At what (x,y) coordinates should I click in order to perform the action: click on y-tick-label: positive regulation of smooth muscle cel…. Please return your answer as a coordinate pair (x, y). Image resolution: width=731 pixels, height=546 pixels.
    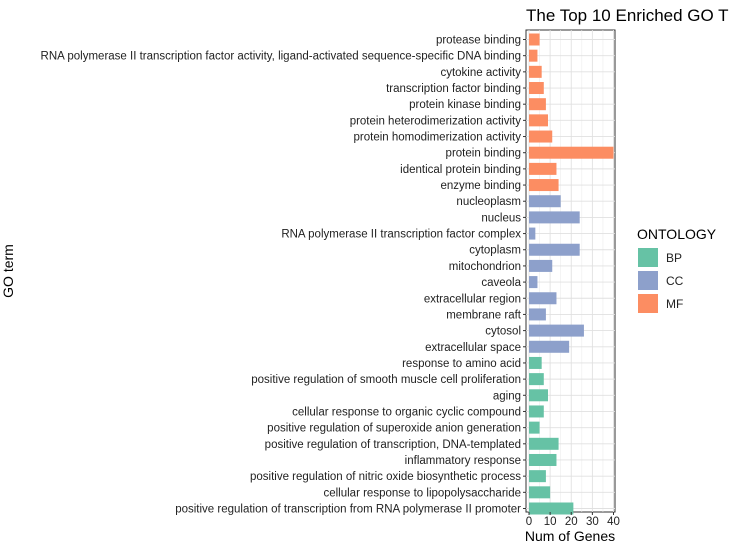
    Looking at the image, I should click on (386, 380).